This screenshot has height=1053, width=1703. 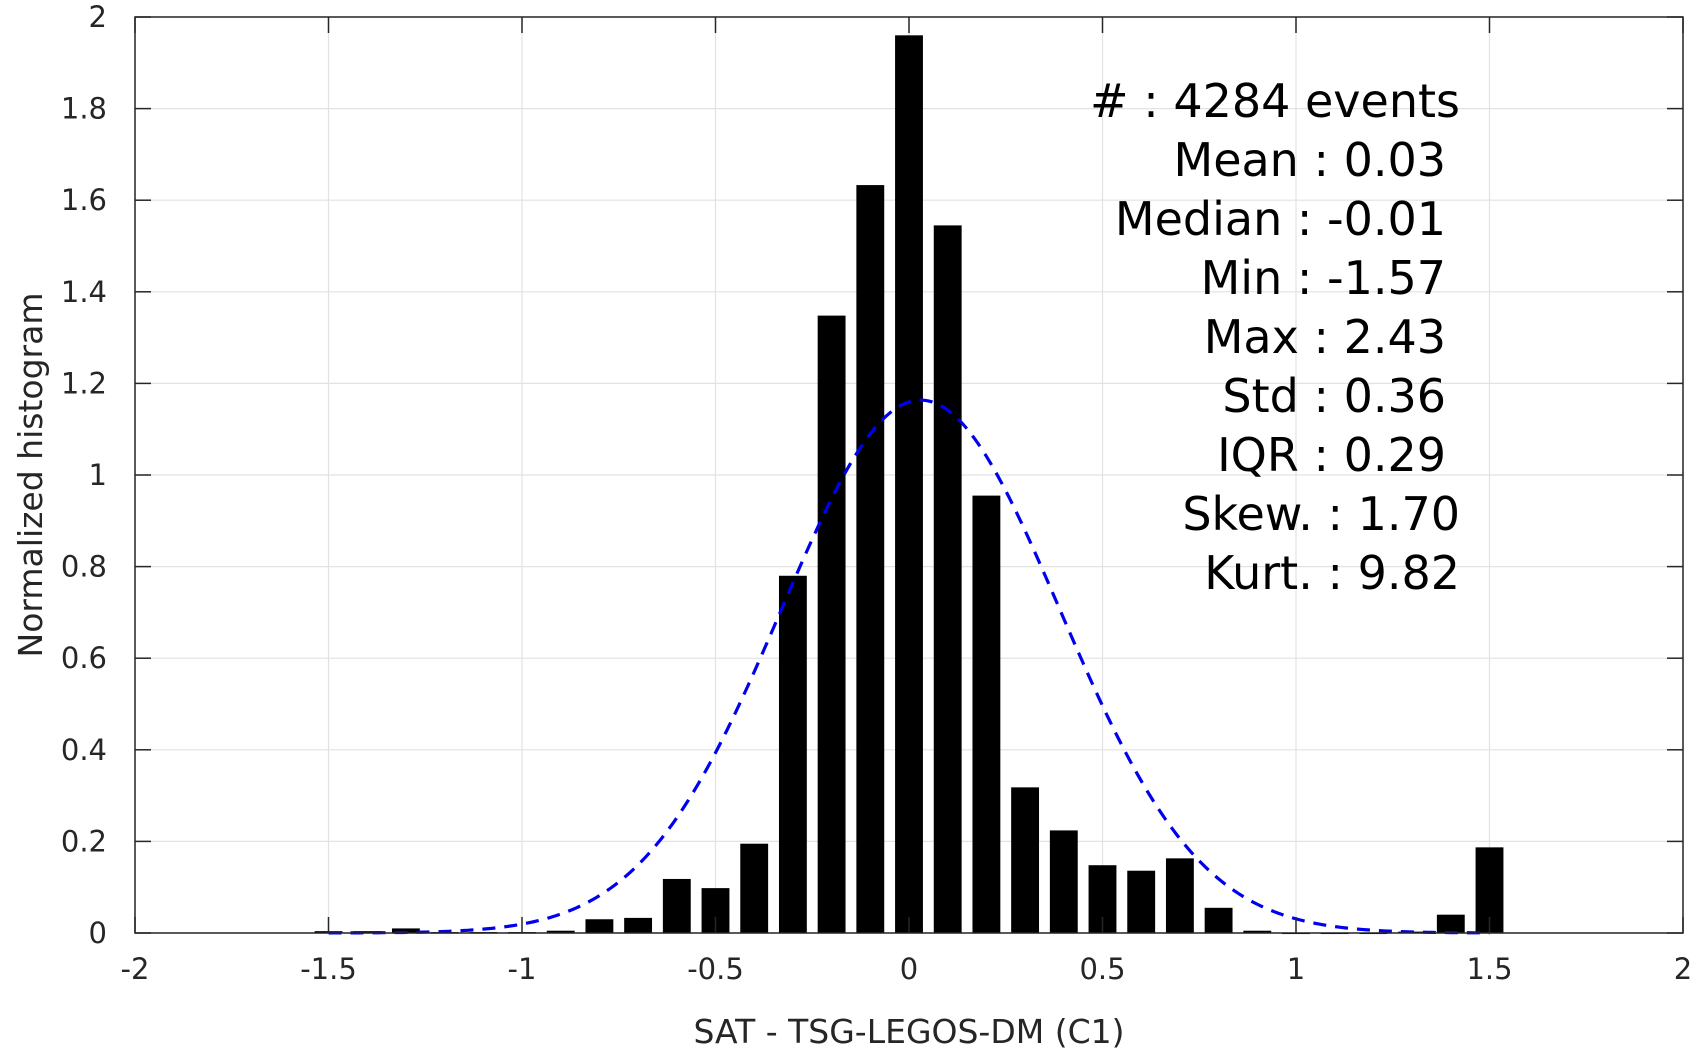 What do you see at coordinates (1325, 337) in the screenshot?
I see `stat-max: Max : 2.43` at bounding box center [1325, 337].